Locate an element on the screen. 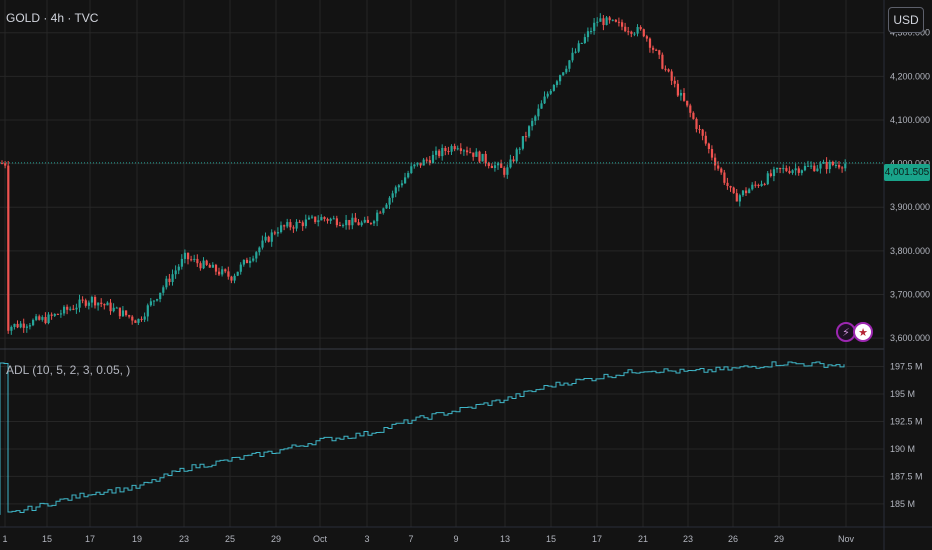 The width and height of the screenshot is (932, 550). indicator-tick-label: 185 M is located at coordinates (902, 504).